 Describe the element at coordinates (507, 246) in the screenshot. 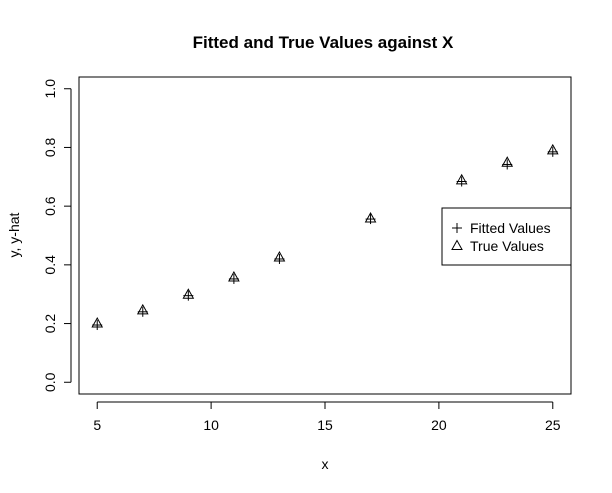

I see `legend-label: True Values` at that location.